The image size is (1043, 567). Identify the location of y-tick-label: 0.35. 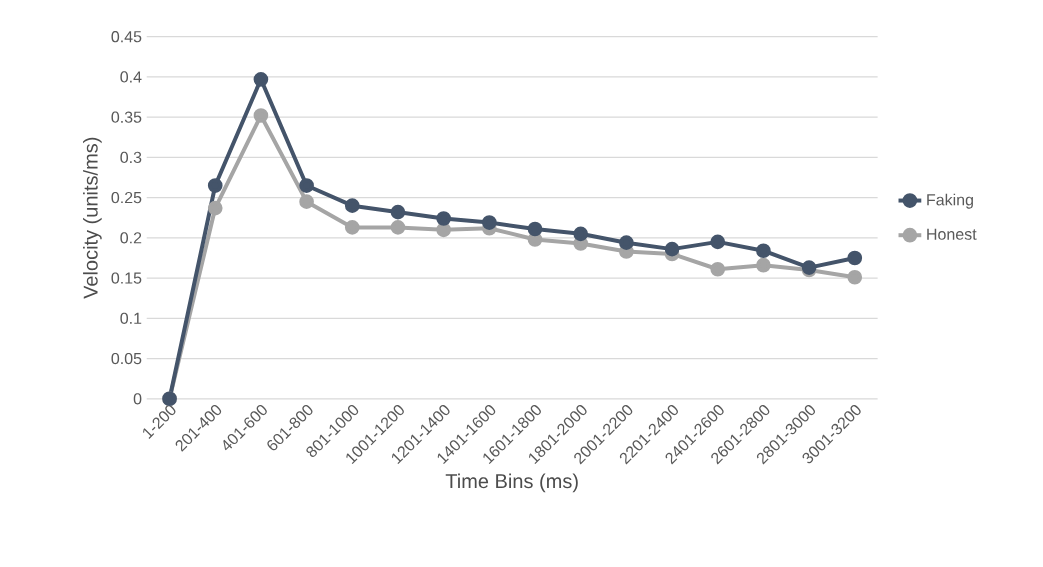
(126, 117).